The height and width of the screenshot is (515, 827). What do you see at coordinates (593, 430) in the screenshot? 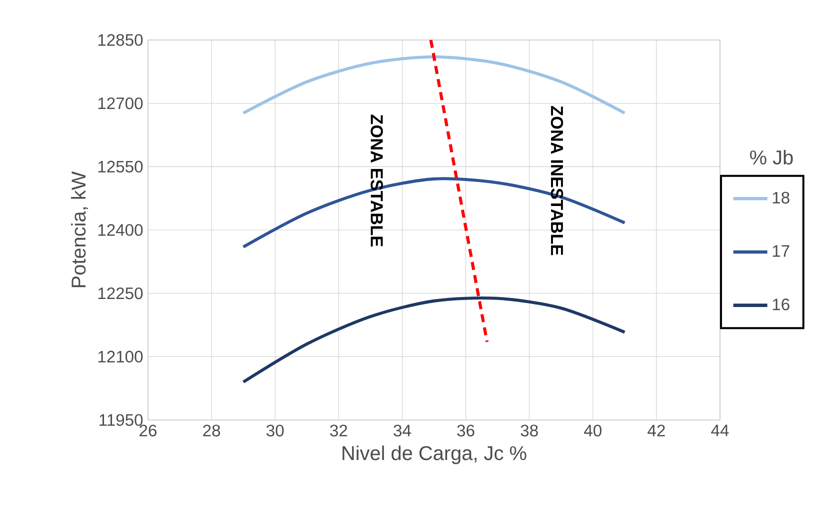
I see `x-tick-label: 40` at bounding box center [593, 430].